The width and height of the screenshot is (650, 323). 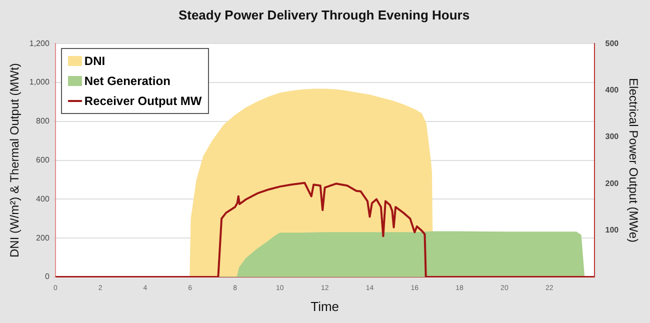 What do you see at coordinates (43, 237) in the screenshot?
I see `y-tick-label: 200` at bounding box center [43, 237].